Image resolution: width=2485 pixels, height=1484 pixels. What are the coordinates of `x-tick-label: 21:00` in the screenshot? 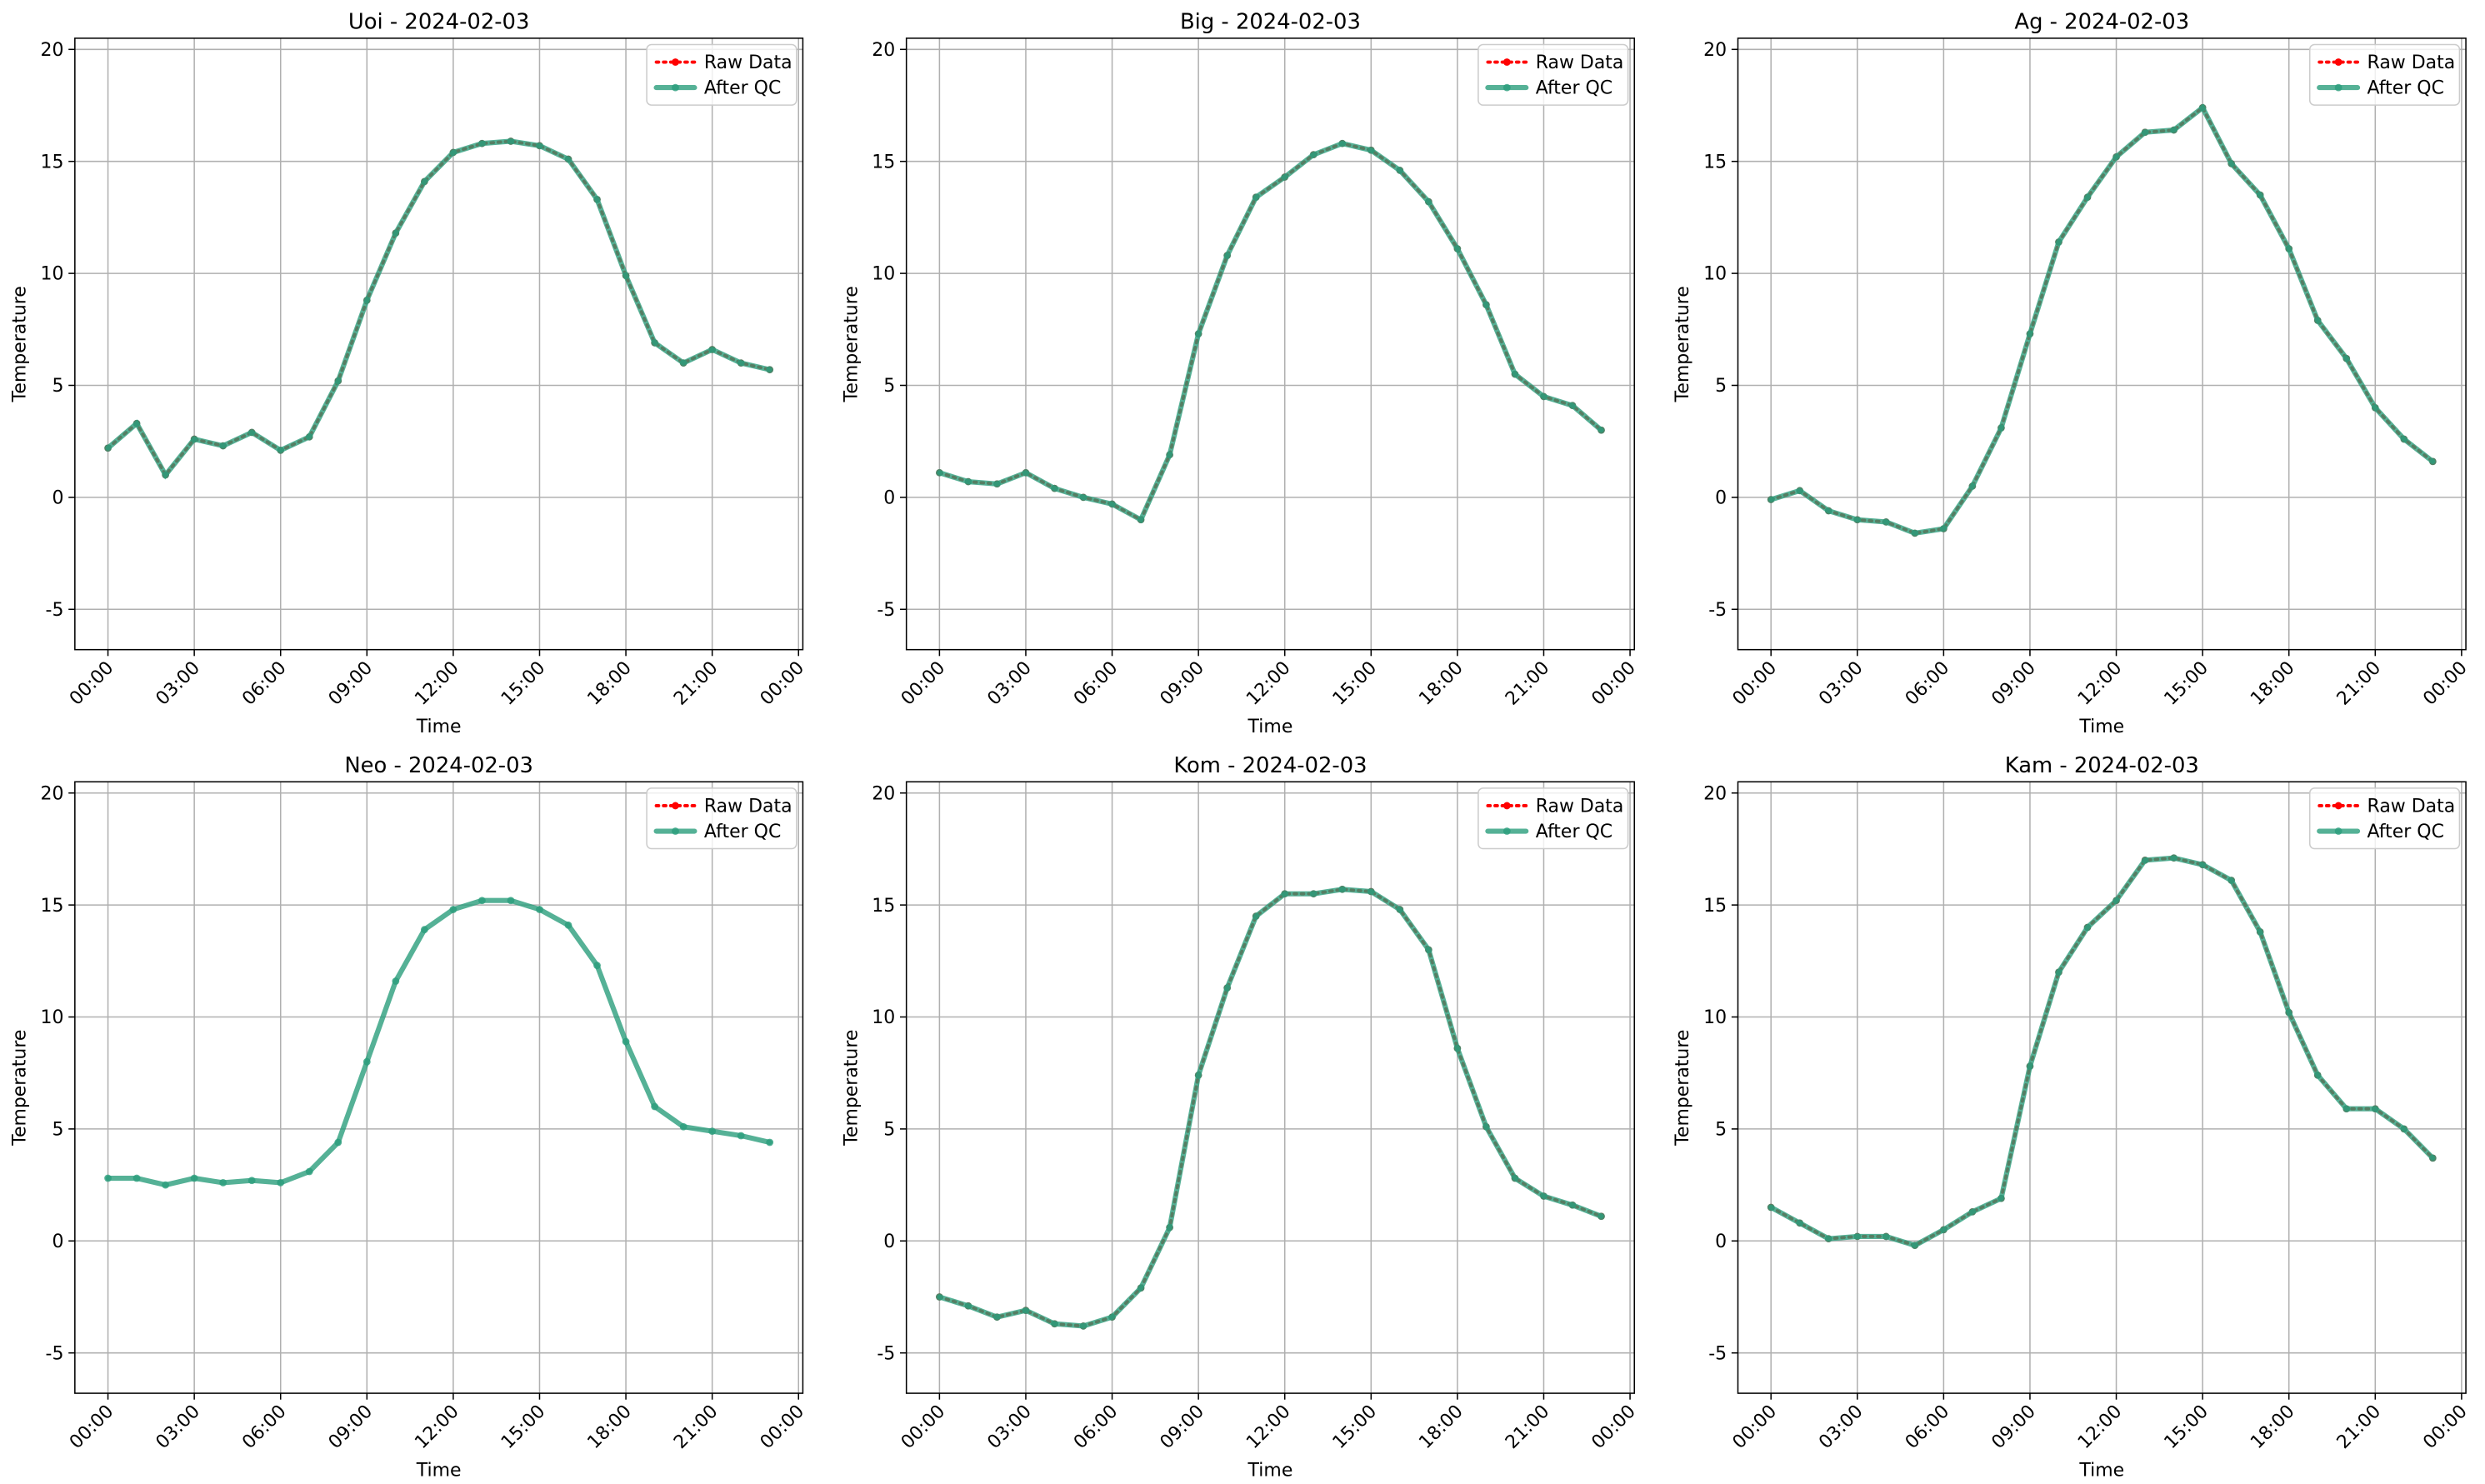 It's located at (2359, 1427).